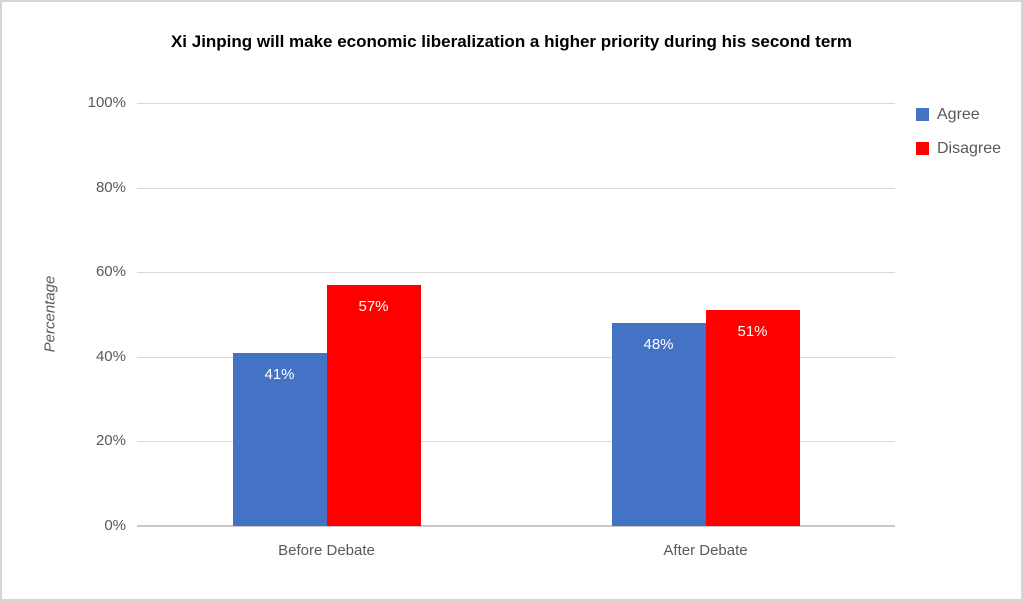 The height and width of the screenshot is (601, 1023). I want to click on data-label-disagree-1: 51%, so click(752, 332).